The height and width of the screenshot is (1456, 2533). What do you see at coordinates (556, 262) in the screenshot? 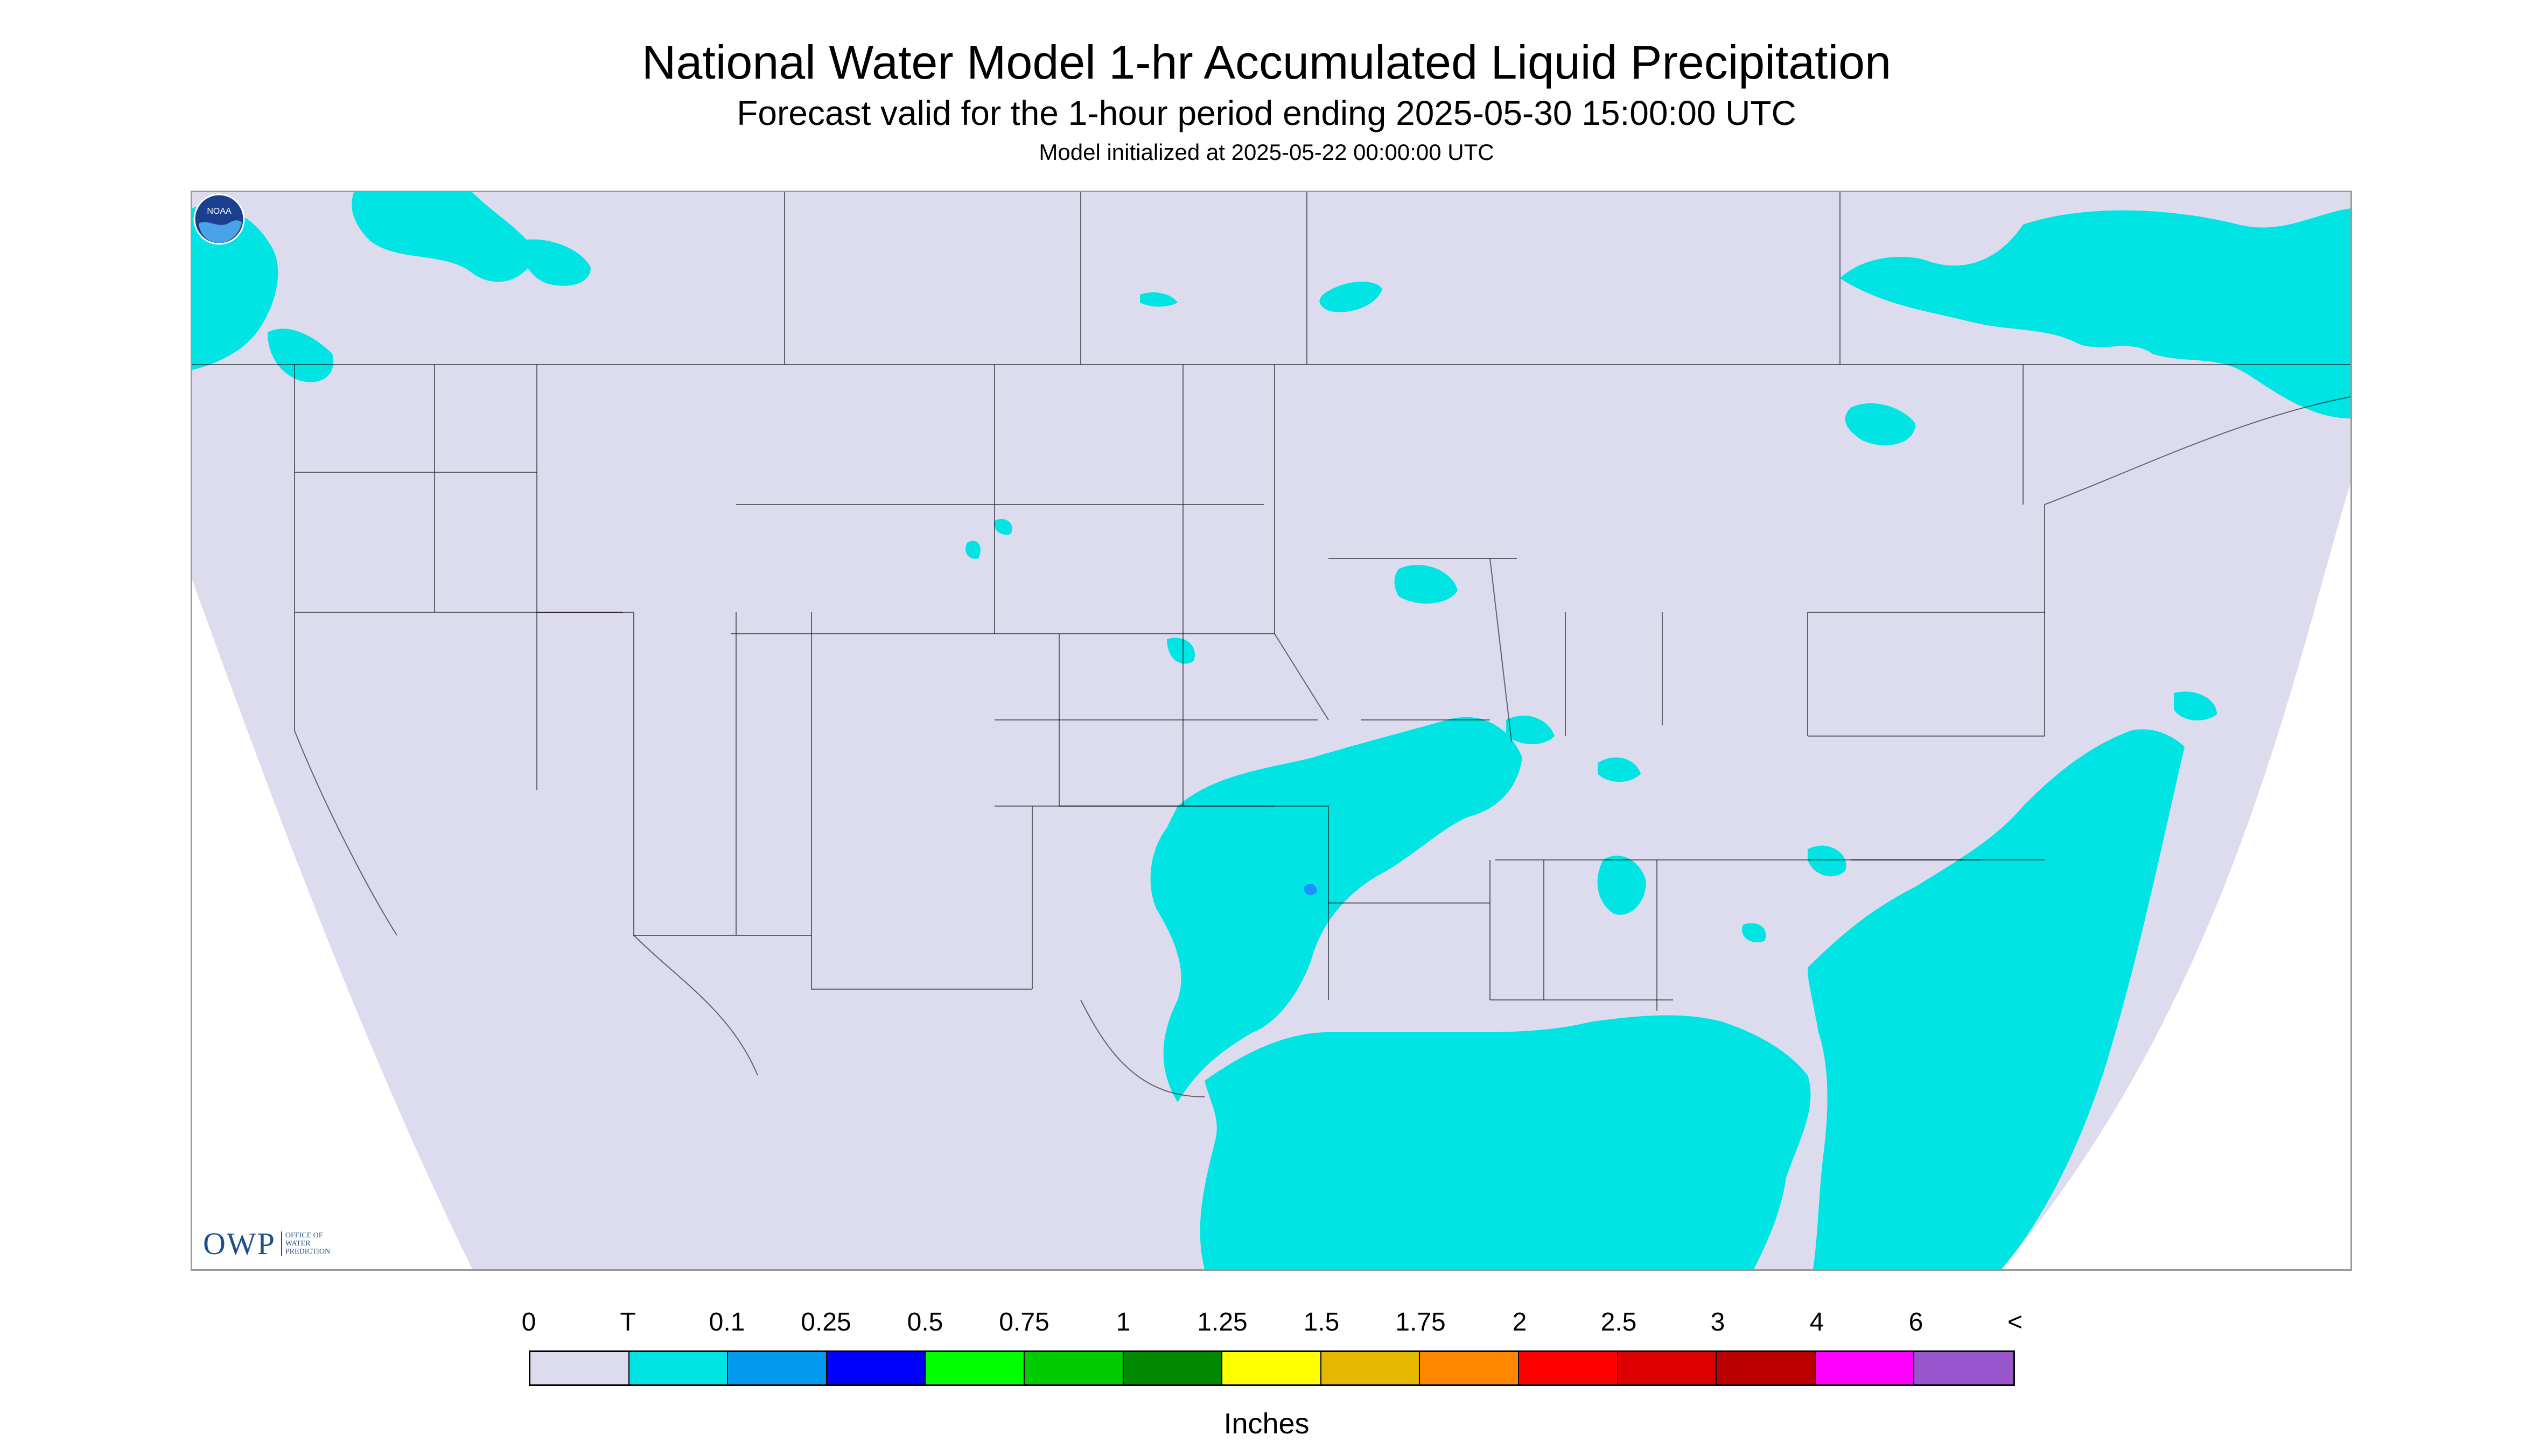
I see `precip-area-bc2` at bounding box center [556, 262].